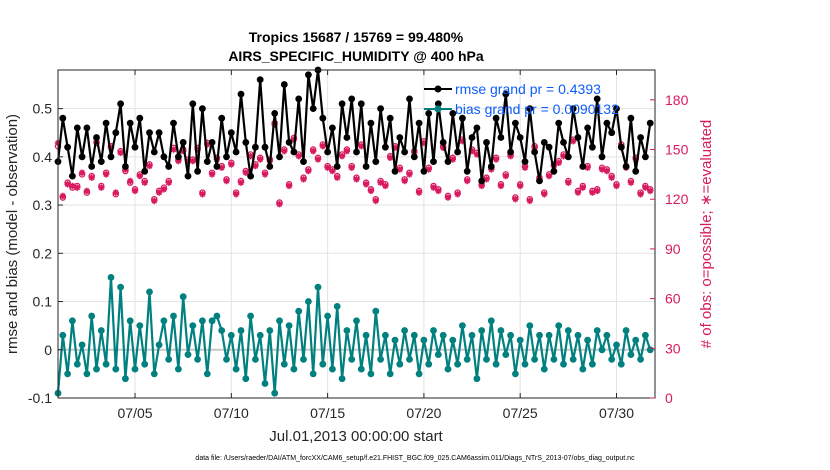 The height and width of the screenshot is (470, 830). What do you see at coordinates (537, 109) in the screenshot?
I see `legend-bias-label: bias grand pr = 0.0090132` at bounding box center [537, 109].